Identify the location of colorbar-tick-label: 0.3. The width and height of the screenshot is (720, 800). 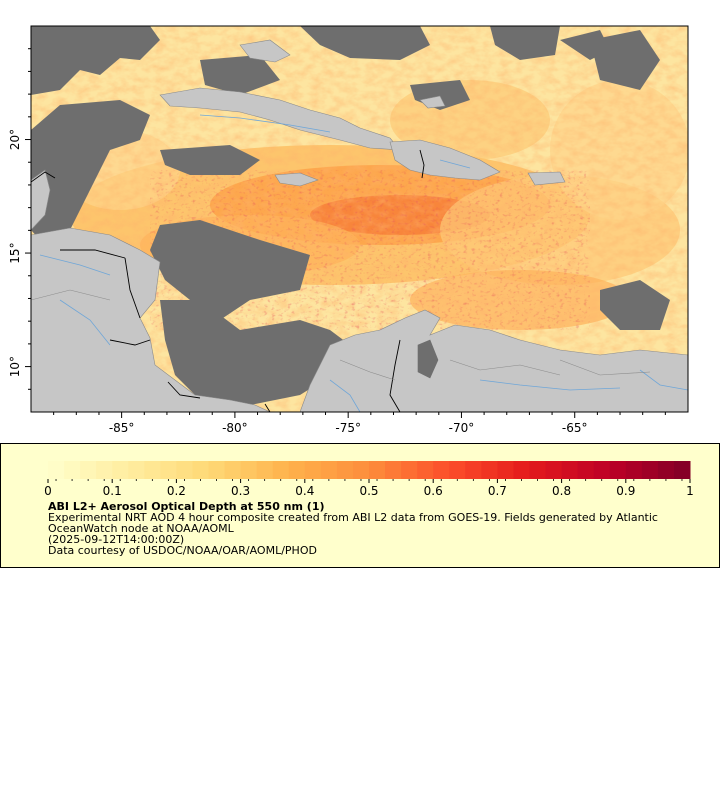
(240, 491).